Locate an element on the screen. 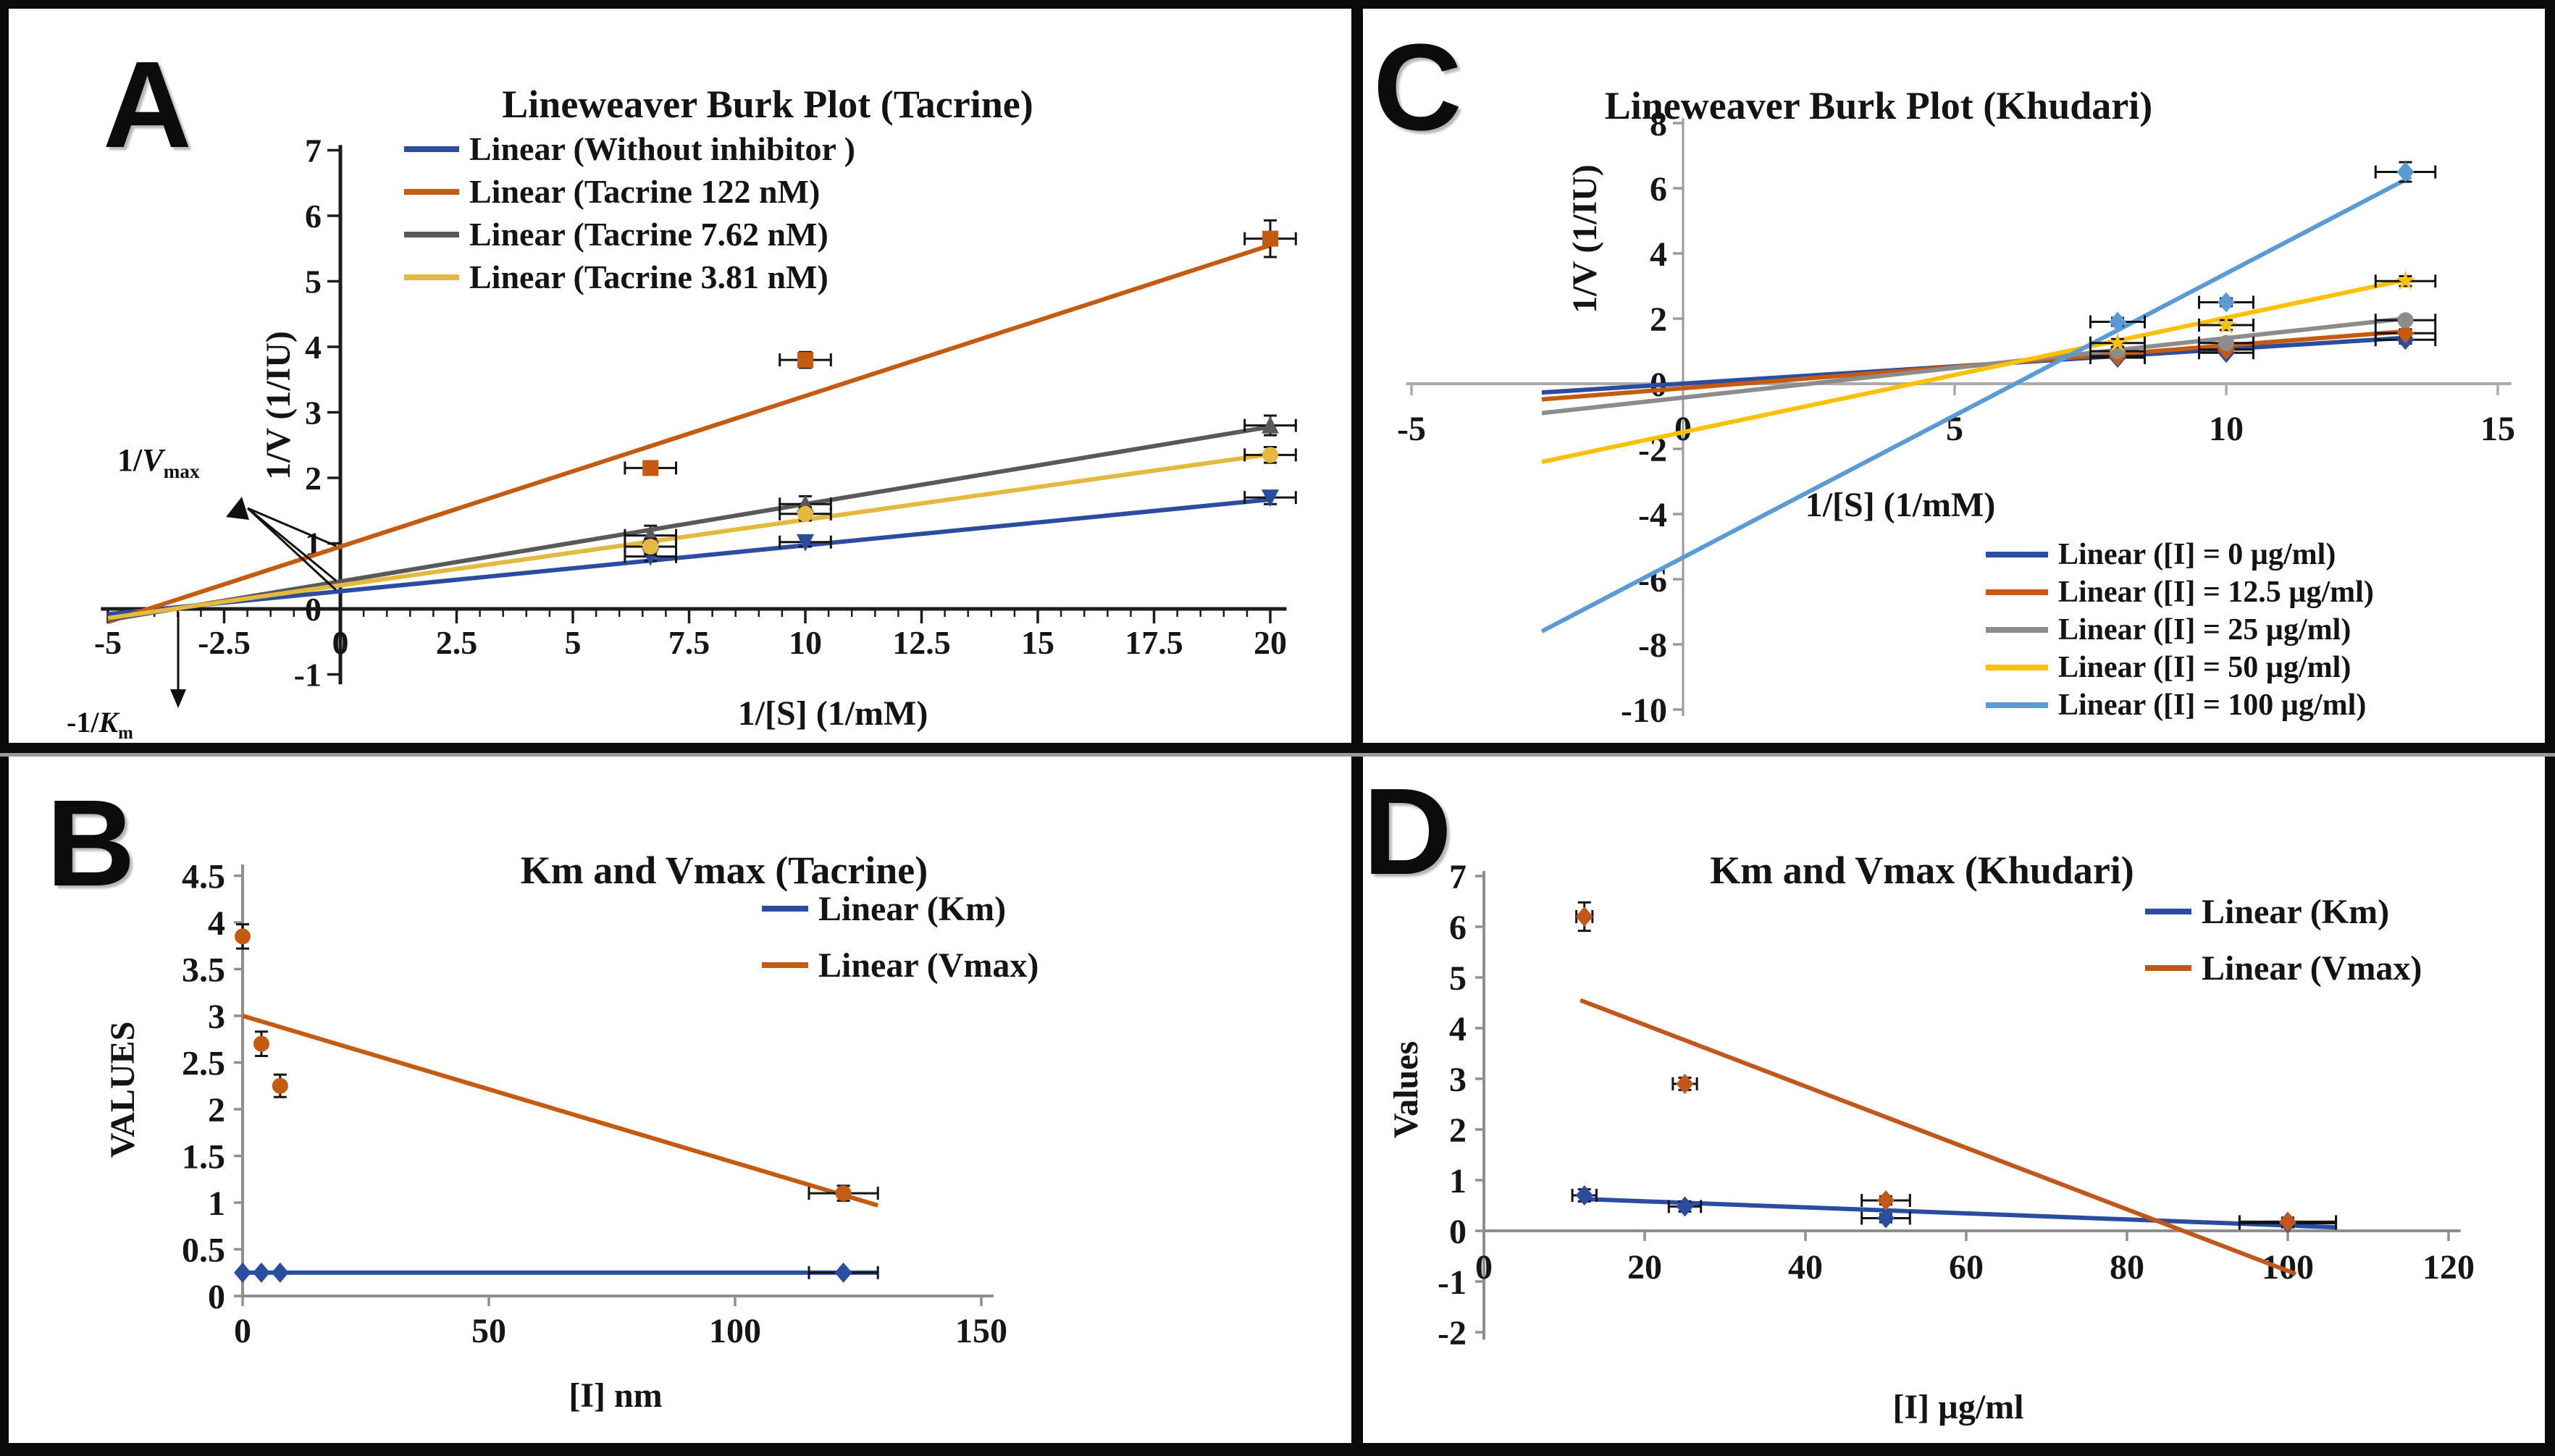  legend-label: Linear (Tacrine 7.62 nM) is located at coordinates (648, 234).